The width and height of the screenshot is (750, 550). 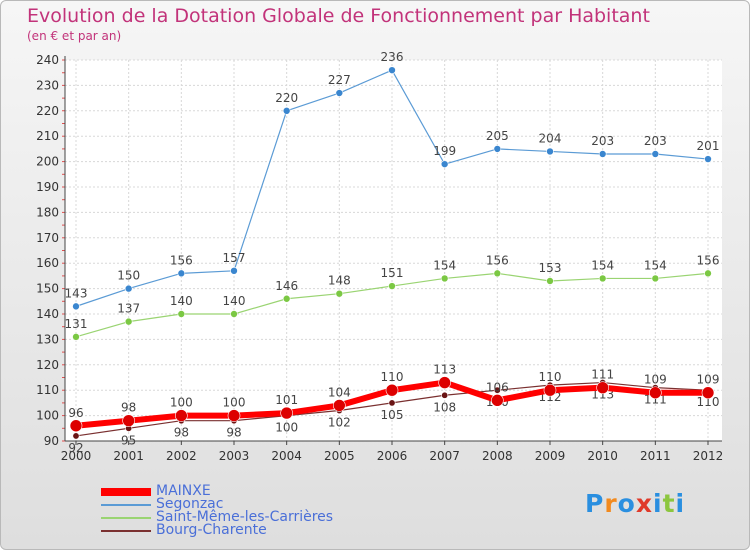 What do you see at coordinates (76, 293) in the screenshot?
I see `data-label-segonzac: 143` at bounding box center [76, 293].